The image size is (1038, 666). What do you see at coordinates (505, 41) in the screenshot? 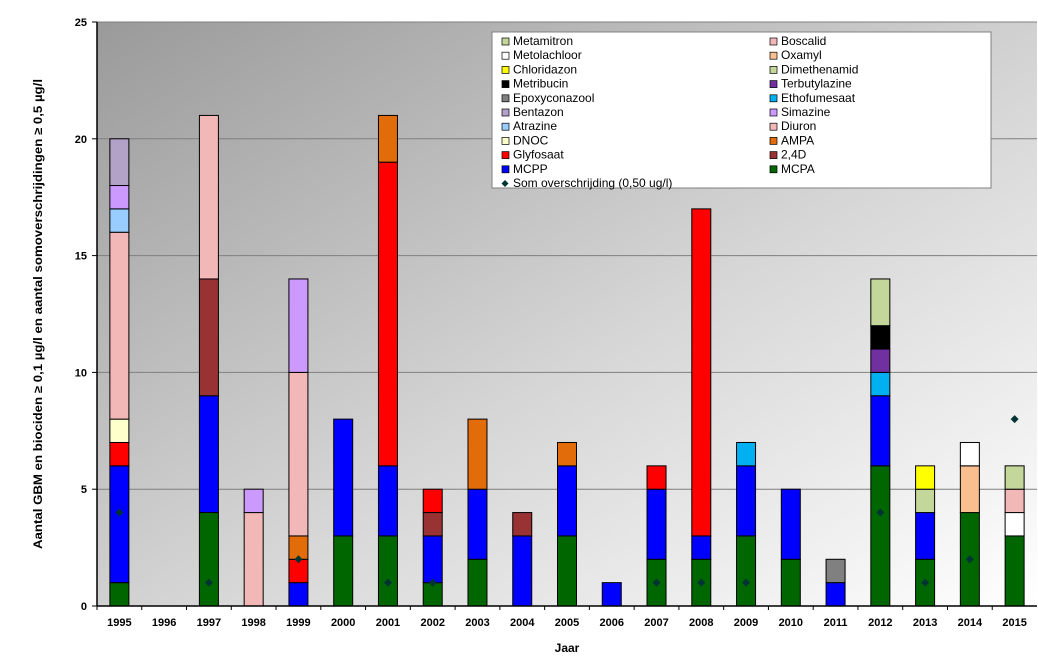
I see `legend-swatch-metamitron` at bounding box center [505, 41].